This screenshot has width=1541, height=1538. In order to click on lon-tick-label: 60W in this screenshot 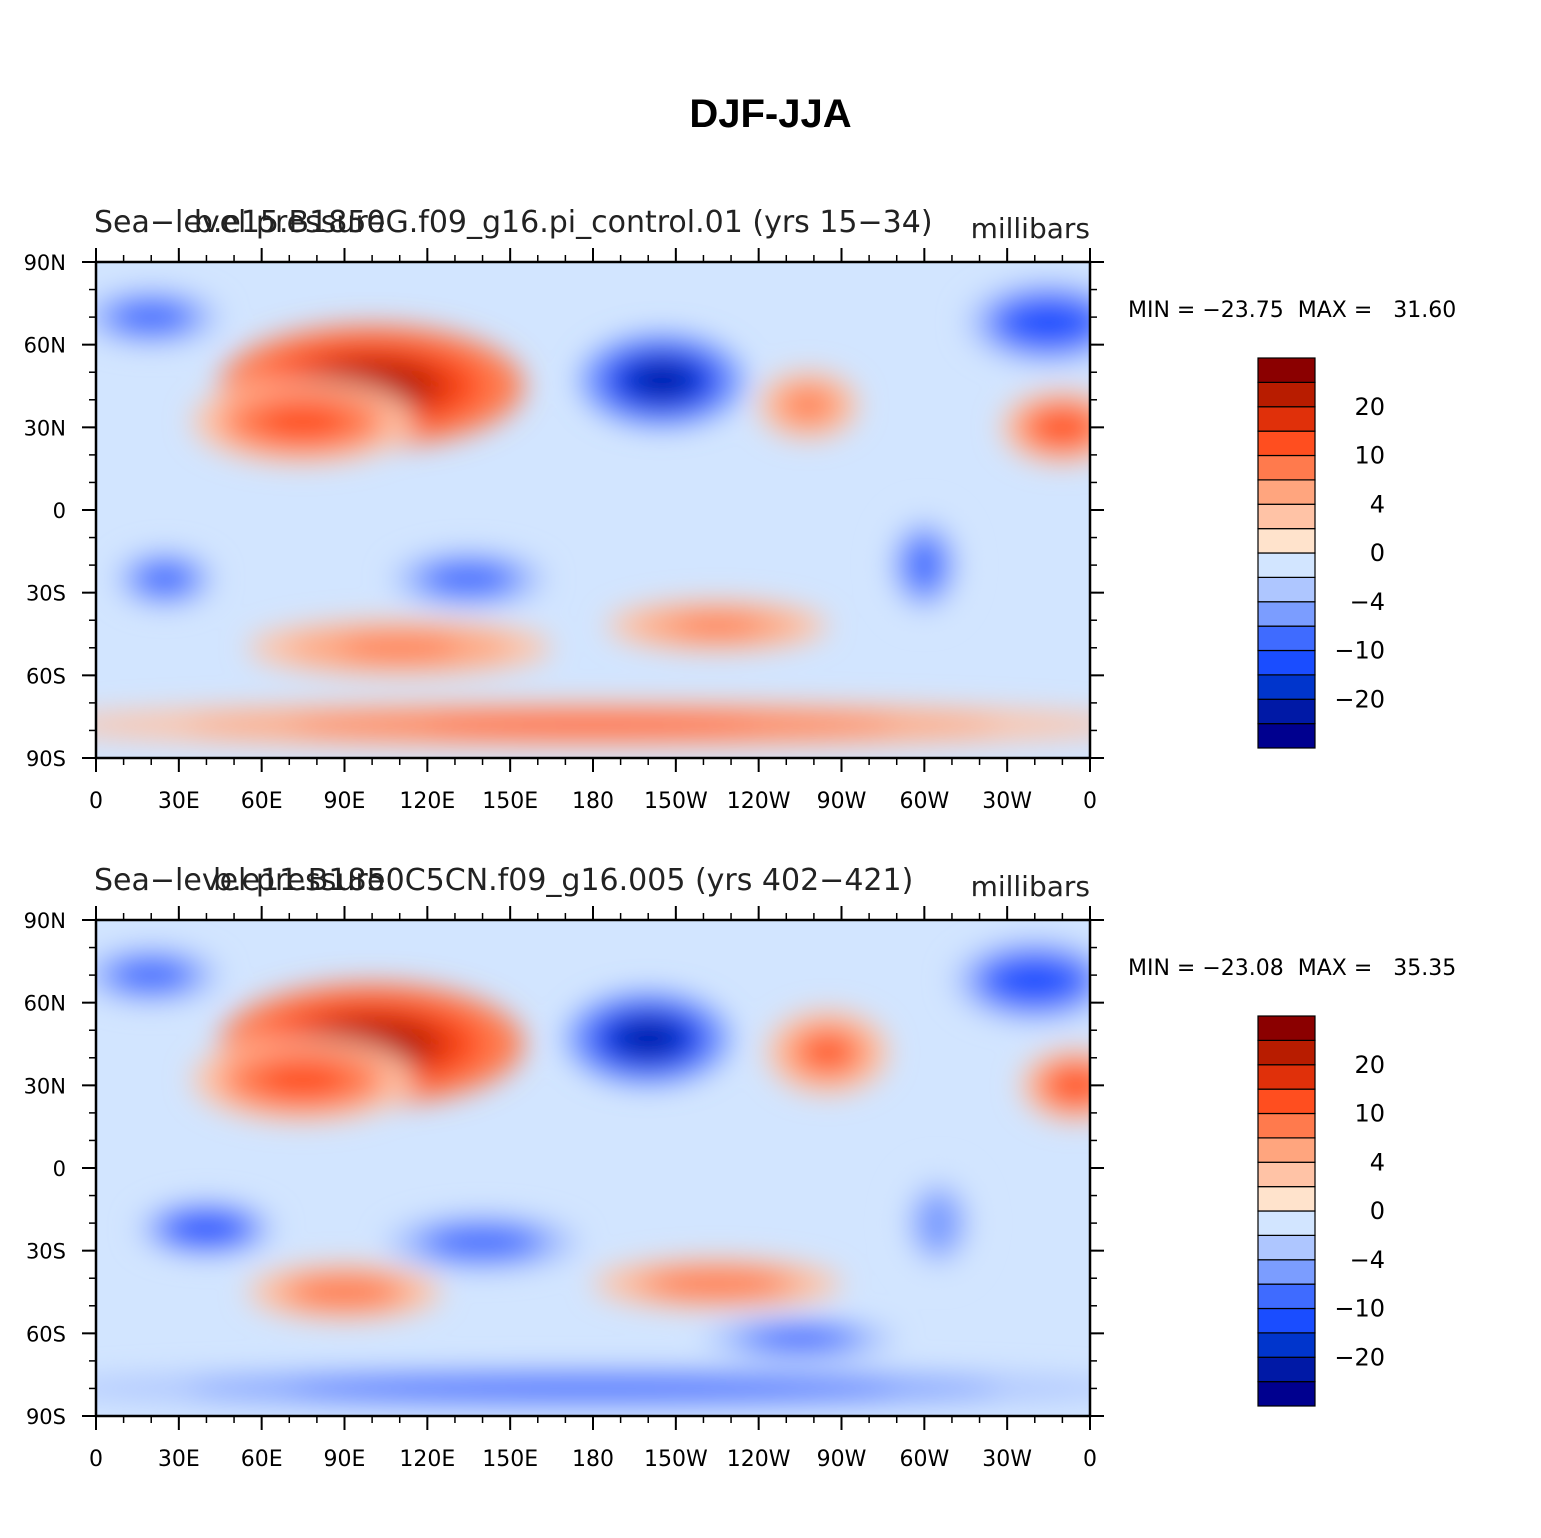, I will do `click(924, 1459)`.